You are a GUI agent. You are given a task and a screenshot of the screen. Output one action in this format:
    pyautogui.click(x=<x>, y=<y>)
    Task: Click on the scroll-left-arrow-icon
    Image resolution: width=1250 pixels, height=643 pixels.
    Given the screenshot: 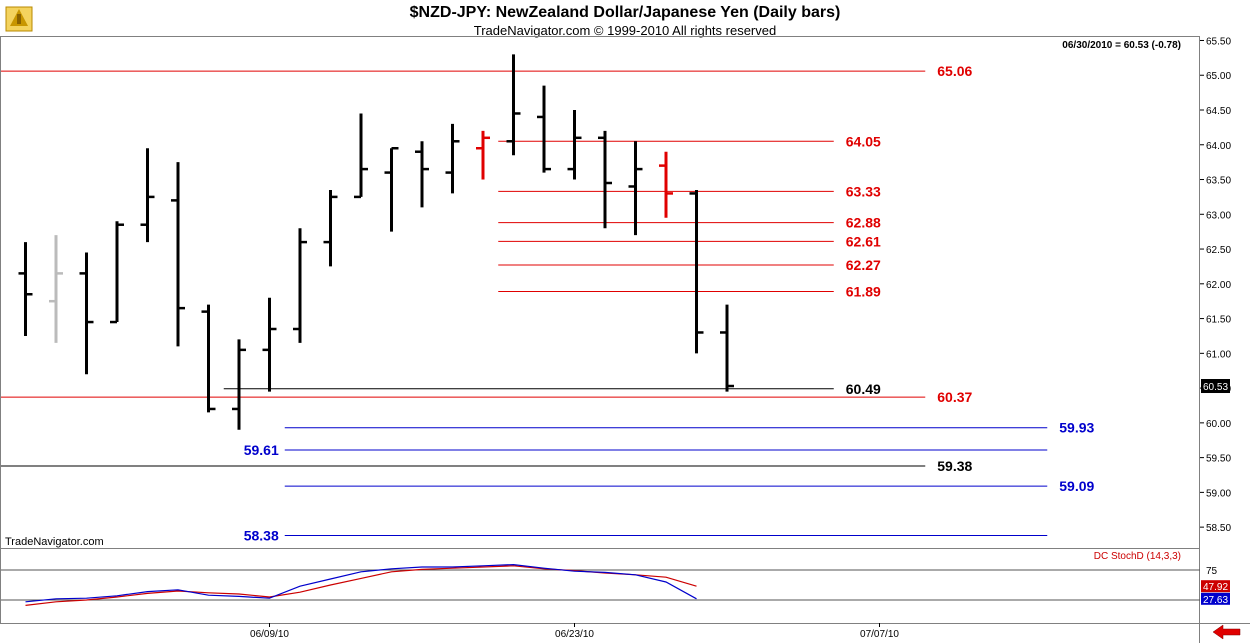 What is the action you would take?
    pyautogui.click(x=1227, y=632)
    